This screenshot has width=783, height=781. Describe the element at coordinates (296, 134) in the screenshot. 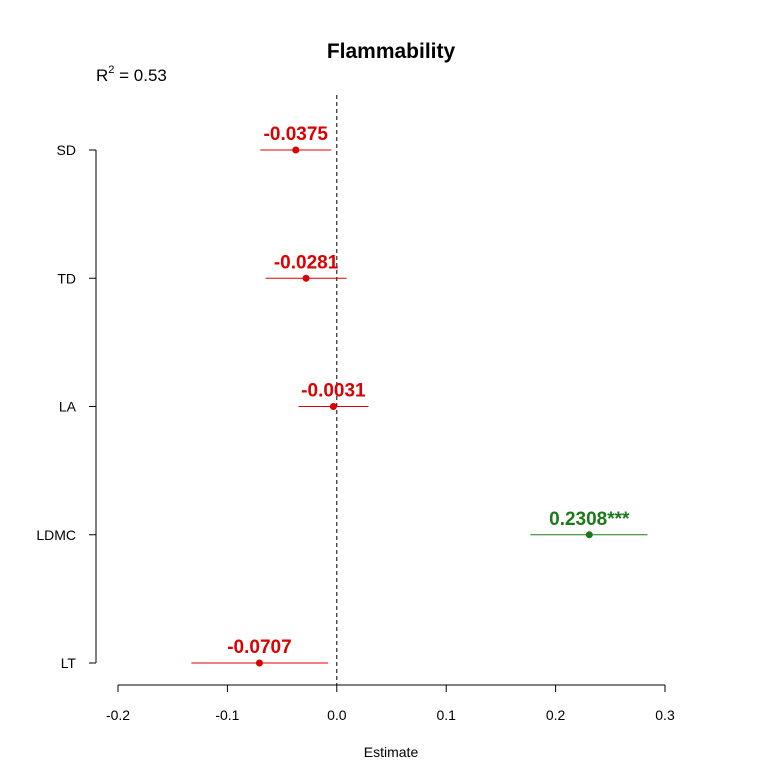

I see `estimate-label: -0.0375` at that location.